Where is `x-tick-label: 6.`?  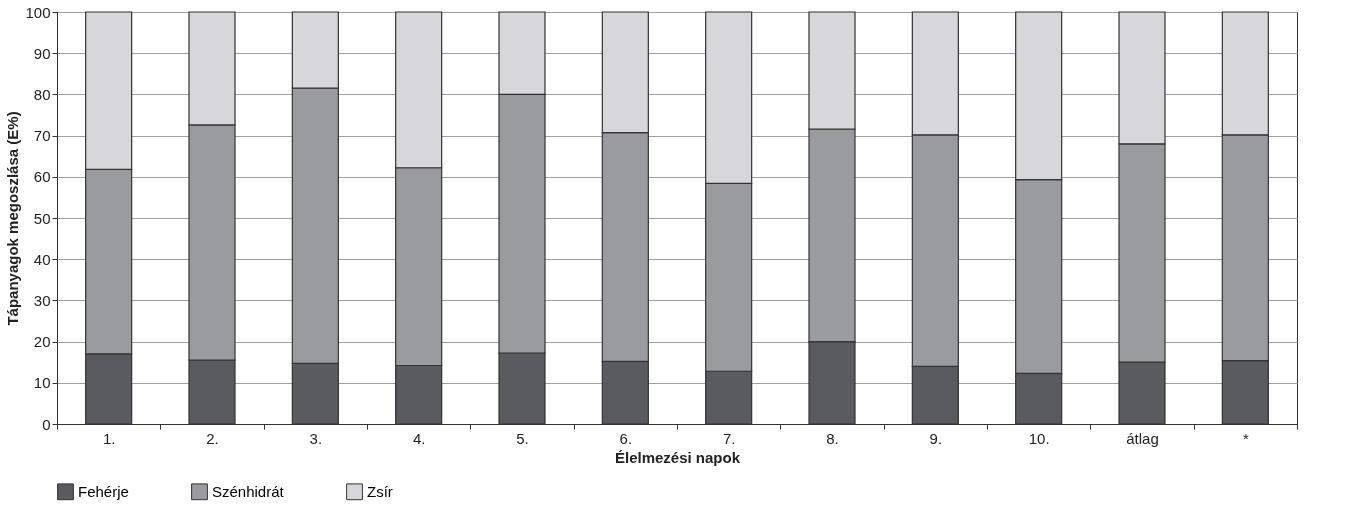
x-tick-label: 6. is located at coordinates (626, 438).